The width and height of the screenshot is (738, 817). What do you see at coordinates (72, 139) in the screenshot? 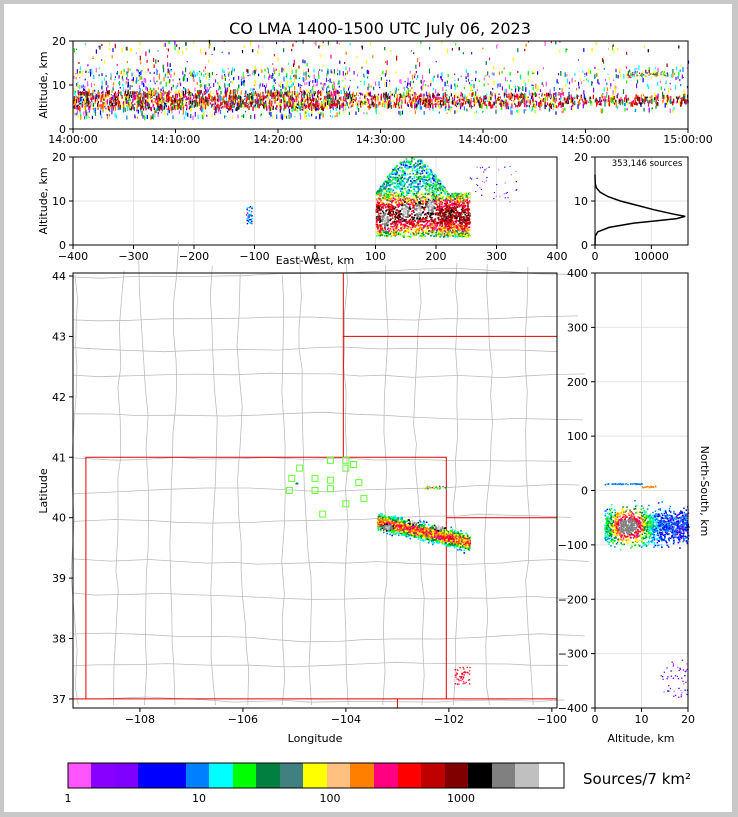
I see `x-tick-label: 14:00:00` at bounding box center [72, 139].